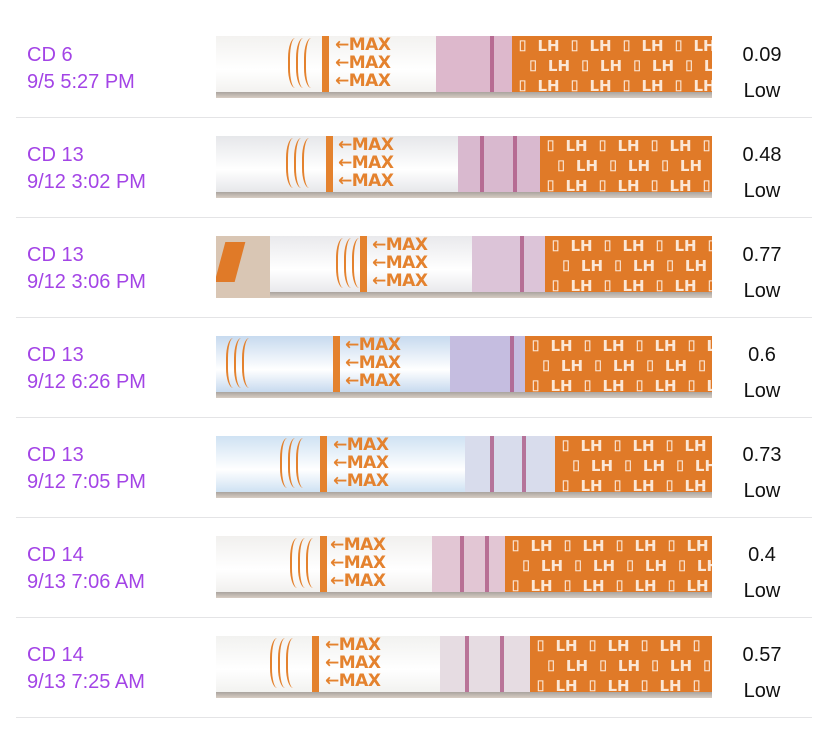 This screenshot has width=828, height=745. What do you see at coordinates (86, 582) in the screenshot?
I see `test-datetime: 9/13 7:06 AM` at bounding box center [86, 582].